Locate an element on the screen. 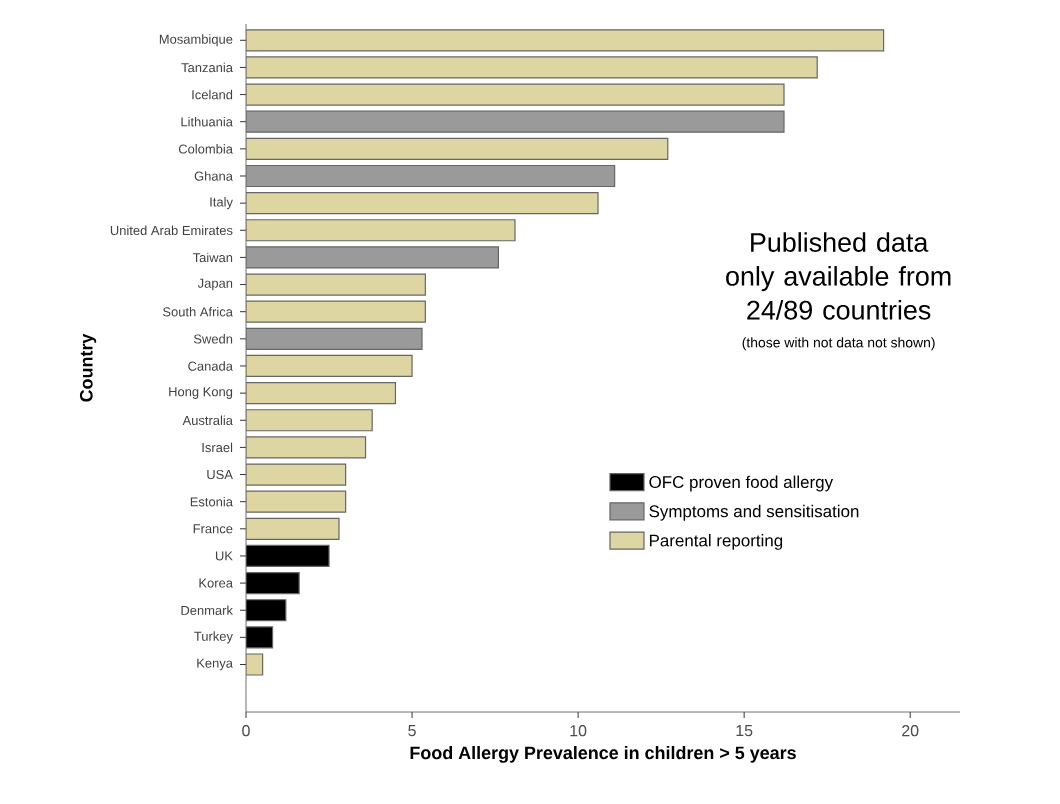  y-axis-title: Country is located at coordinates (88, 367).